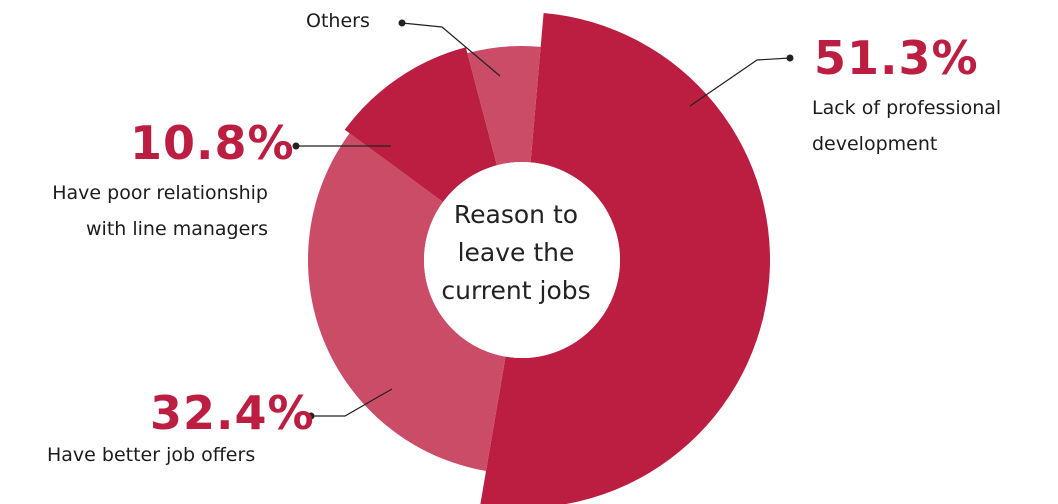 The width and height of the screenshot is (1058, 504). What do you see at coordinates (160, 193) in the screenshot?
I see `slice-label-line: Have poor relationship` at bounding box center [160, 193].